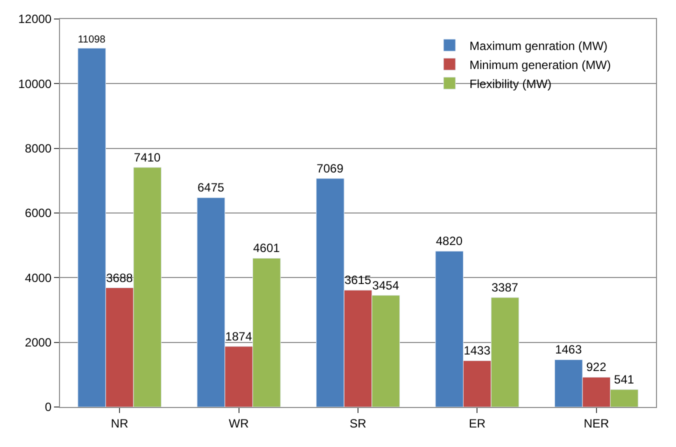 This screenshot has height=447, width=676. Describe the element at coordinates (120, 277) in the screenshot. I see `data-label: 3688` at that location.